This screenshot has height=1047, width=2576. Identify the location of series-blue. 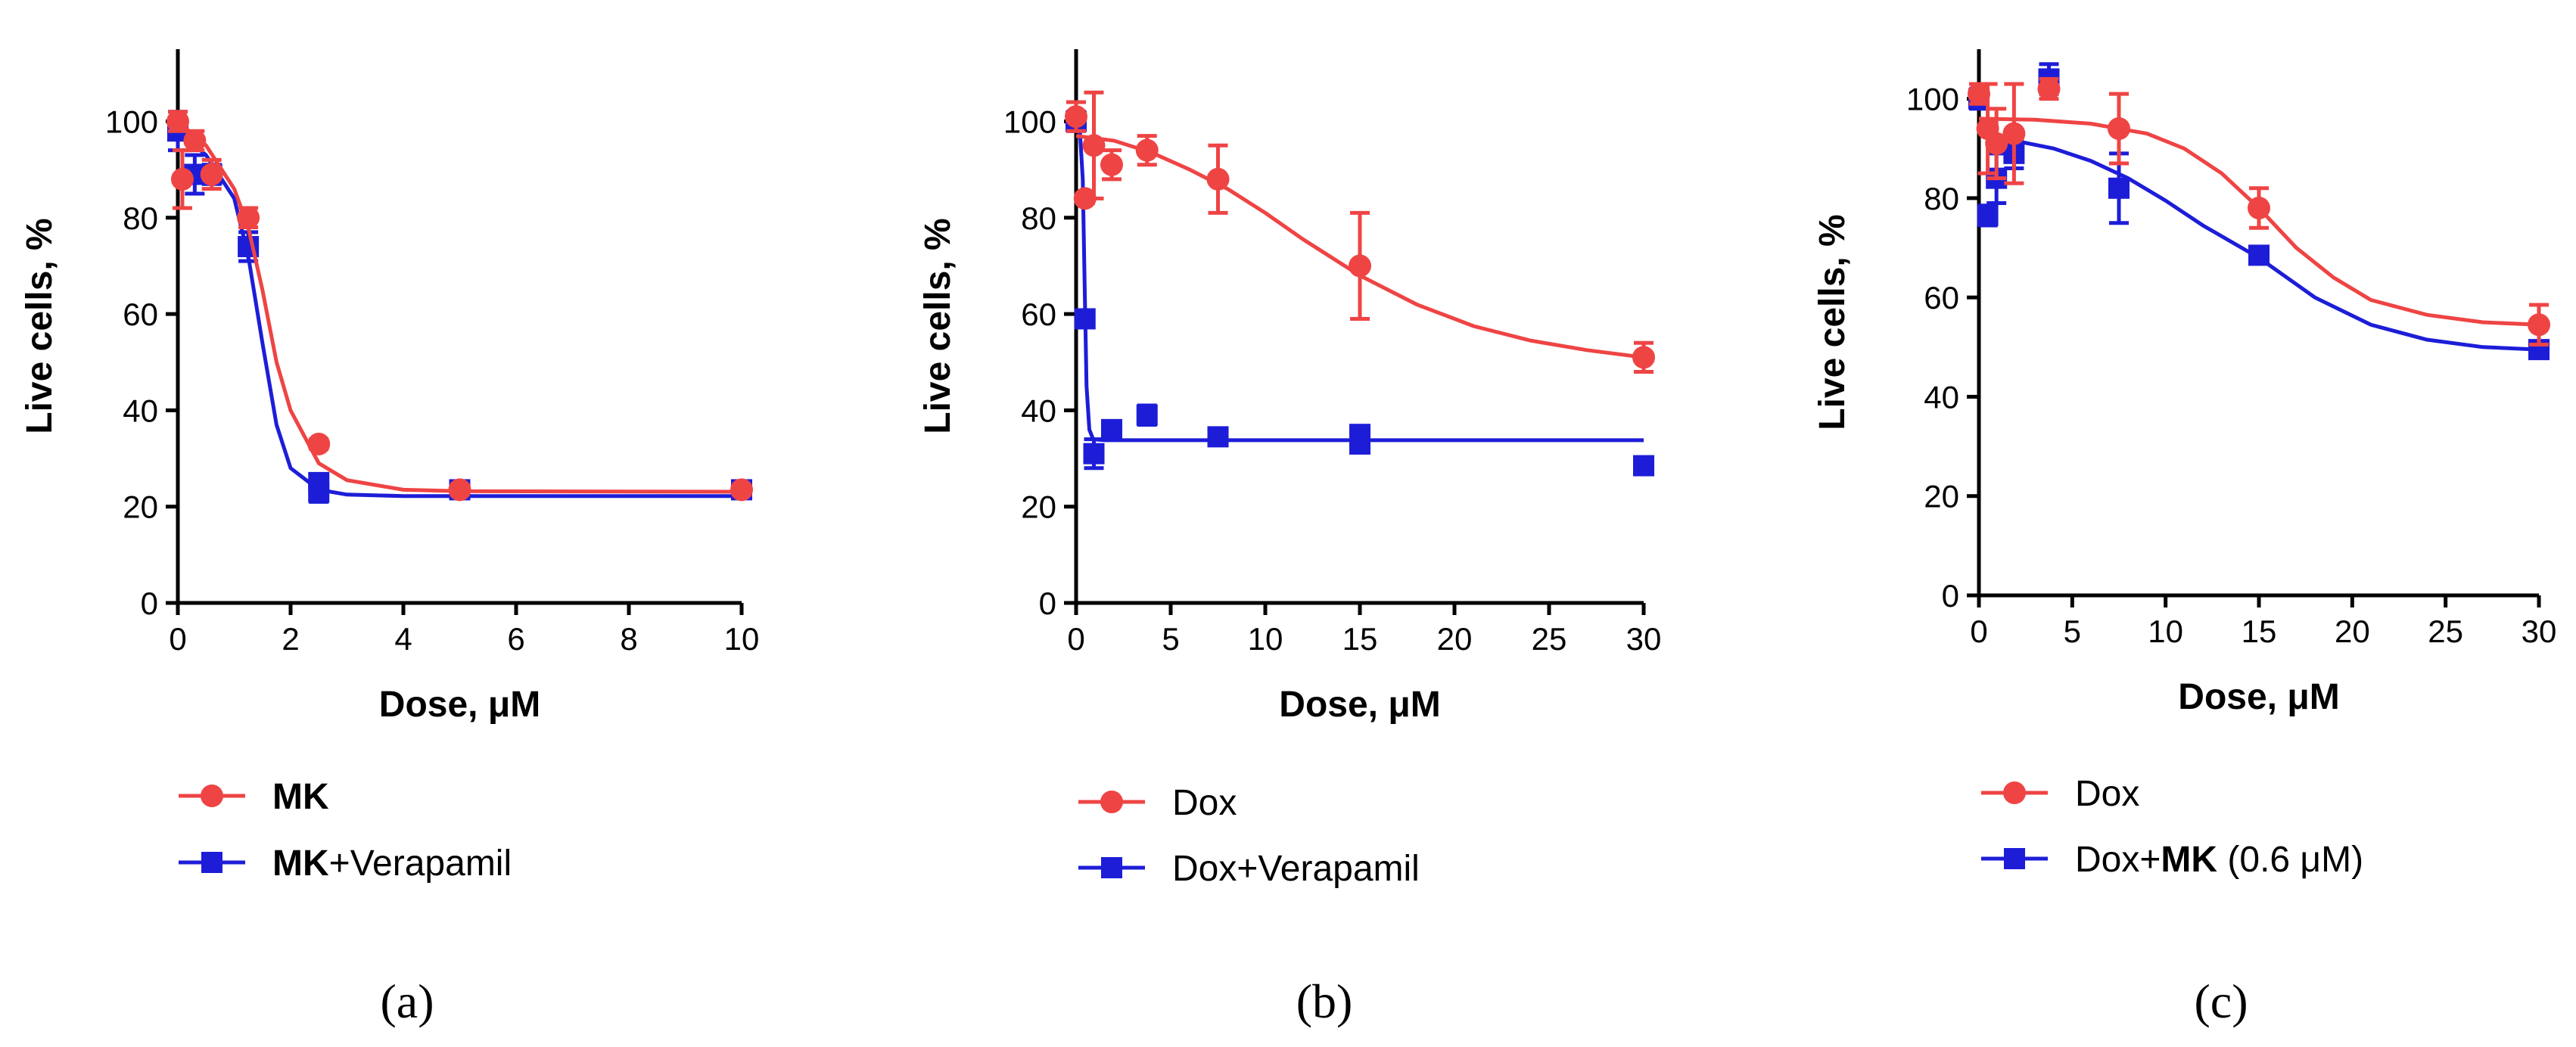
(459, 307).